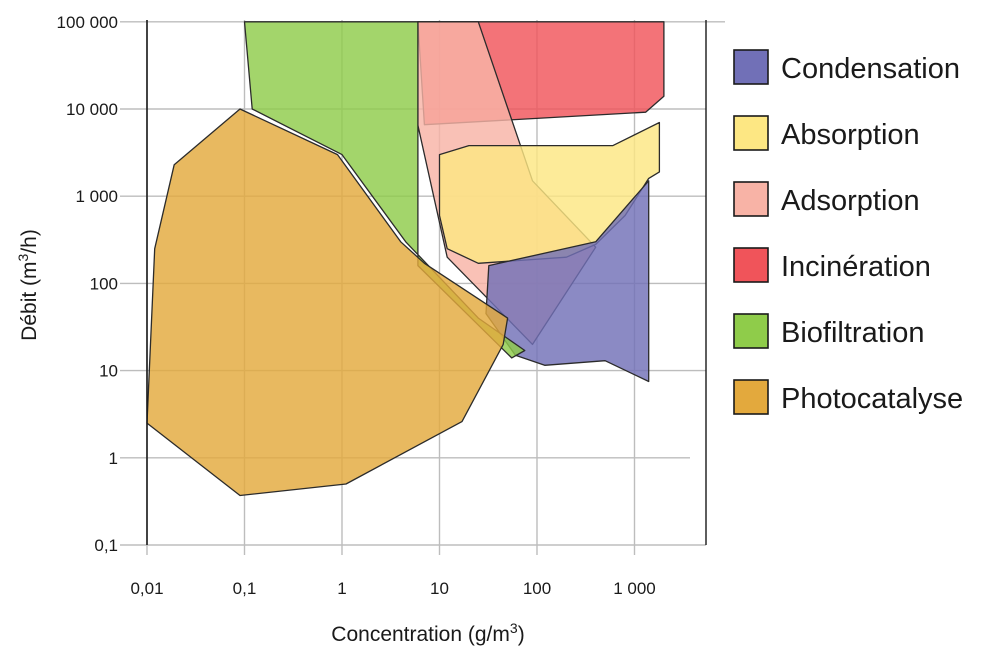 Image resolution: width=995 pixels, height=646 pixels. What do you see at coordinates (29, 300) in the screenshot?
I see `y-axis-title-text: Débit (m` at bounding box center [29, 300].